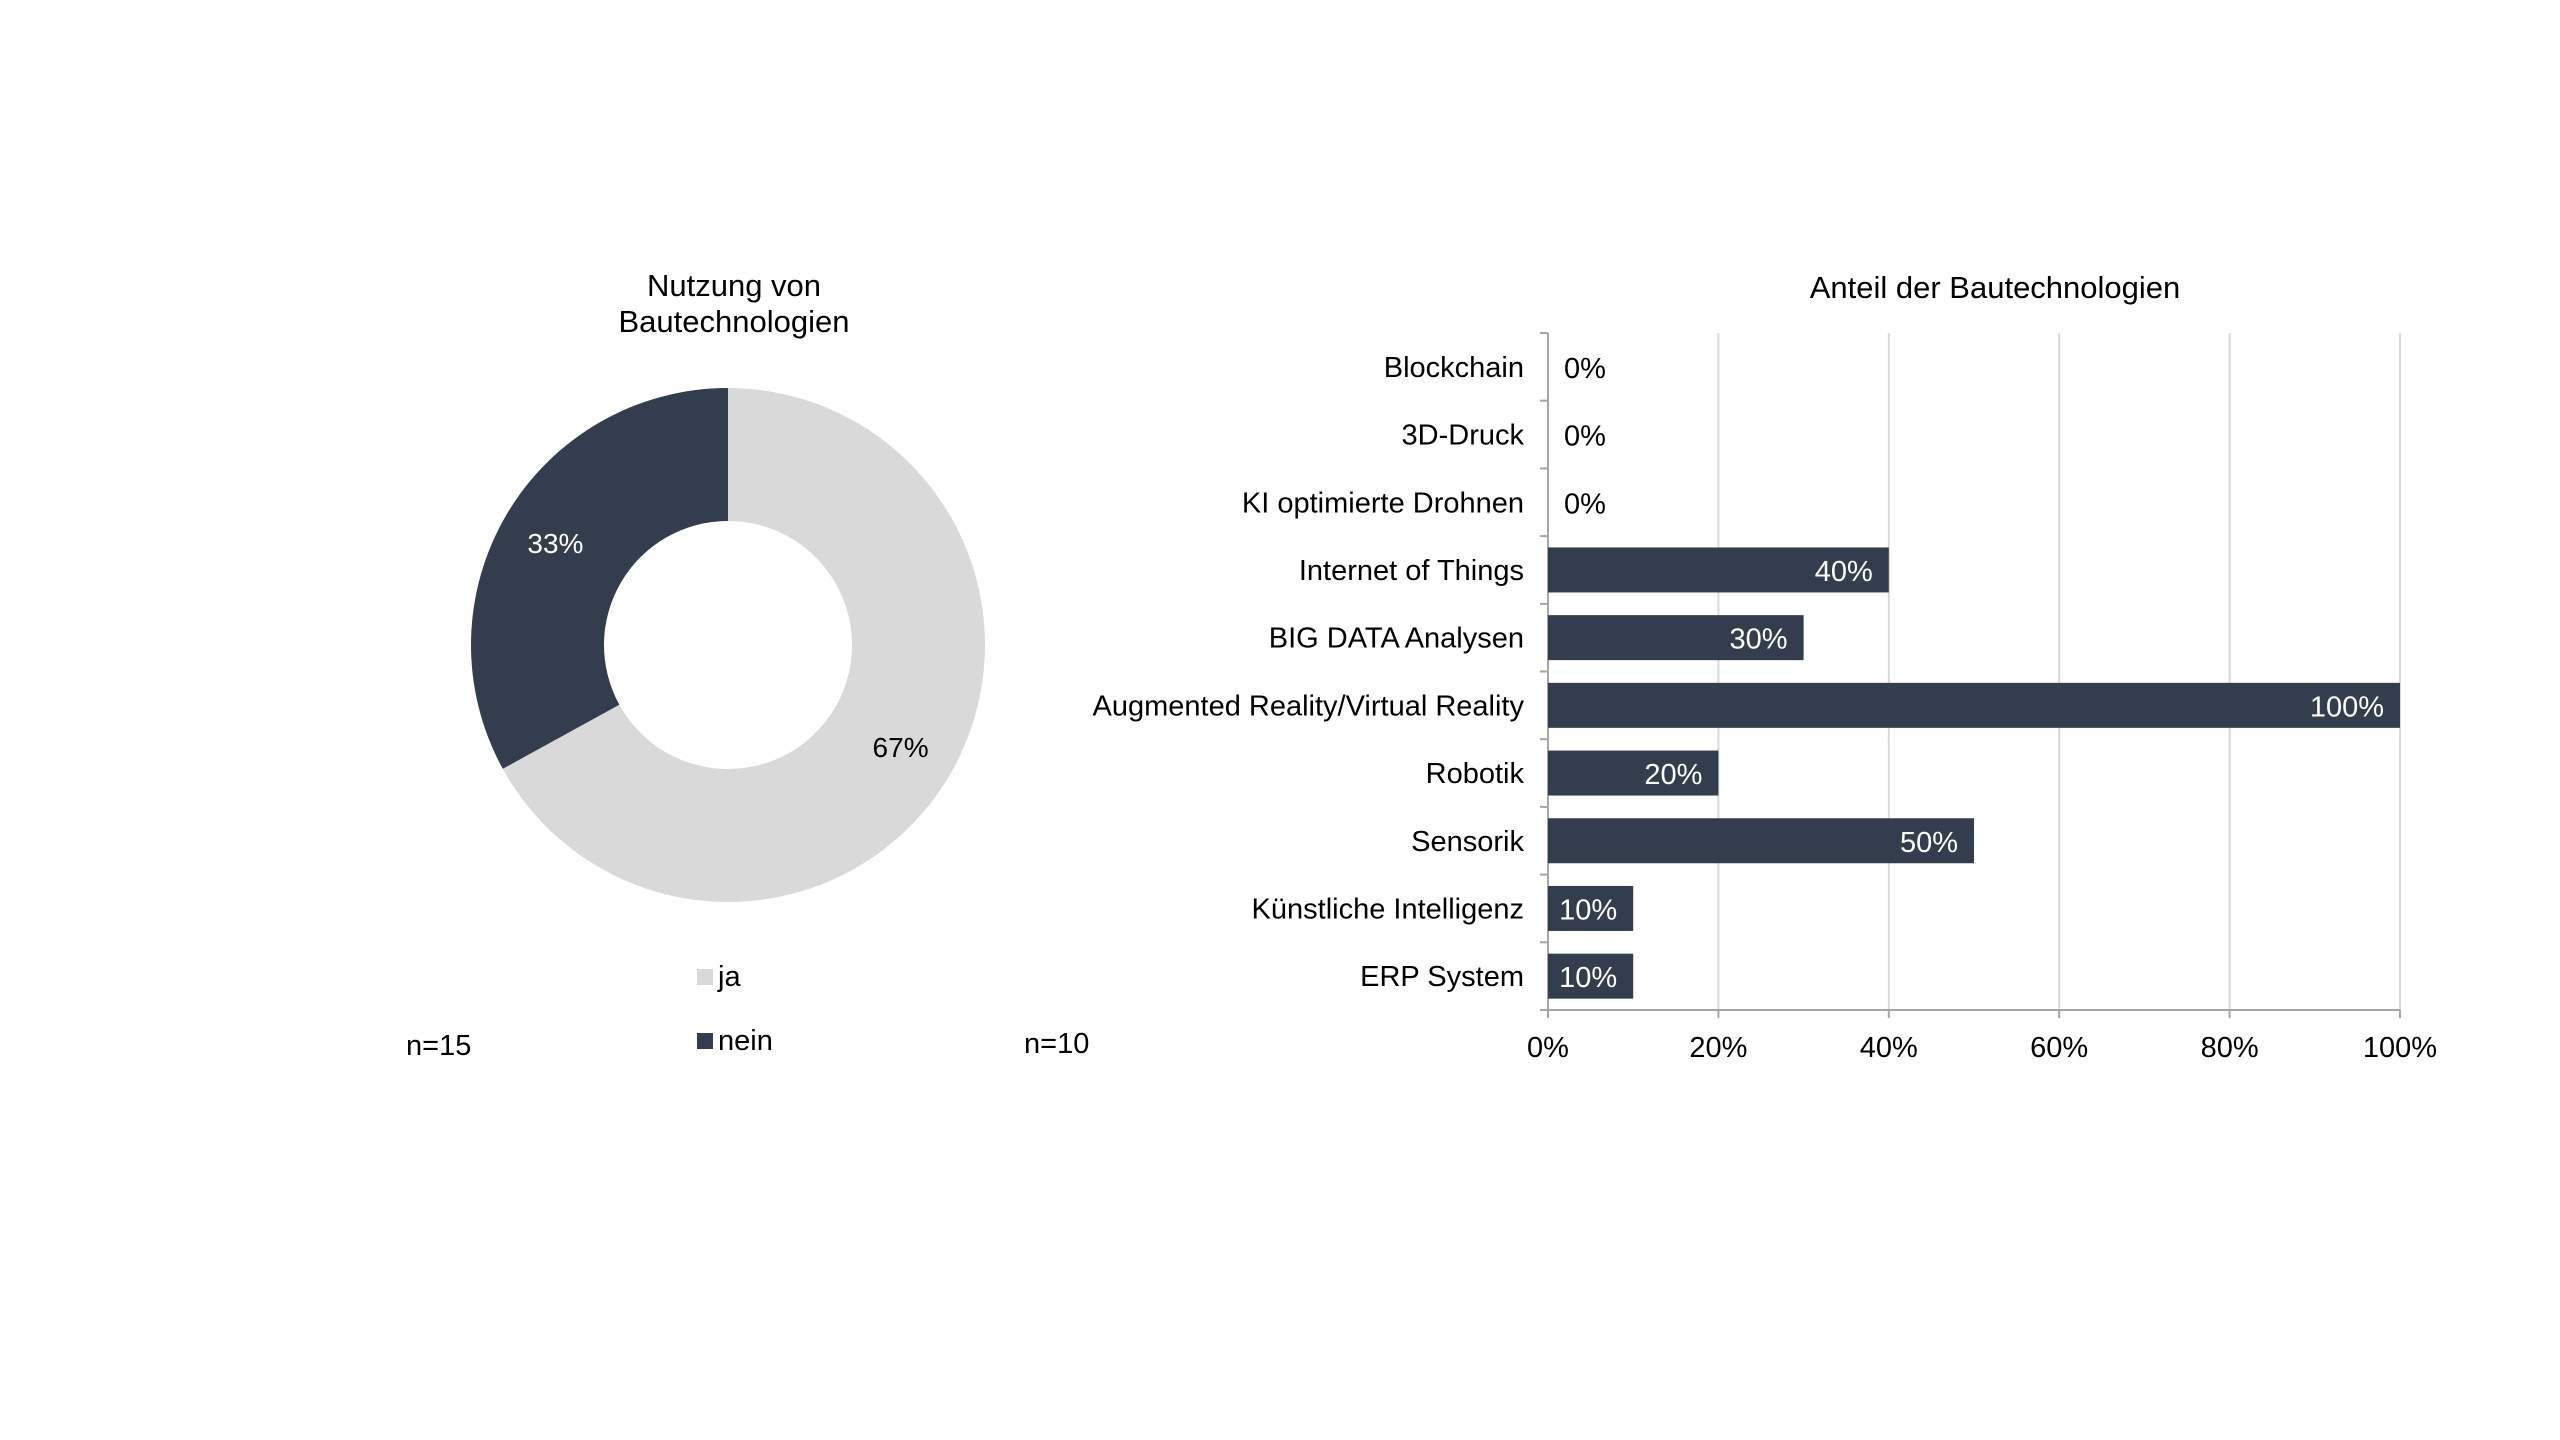 The height and width of the screenshot is (1440, 2560). What do you see at coordinates (729, 977) in the screenshot?
I see `legend-label-ja: ja` at bounding box center [729, 977].